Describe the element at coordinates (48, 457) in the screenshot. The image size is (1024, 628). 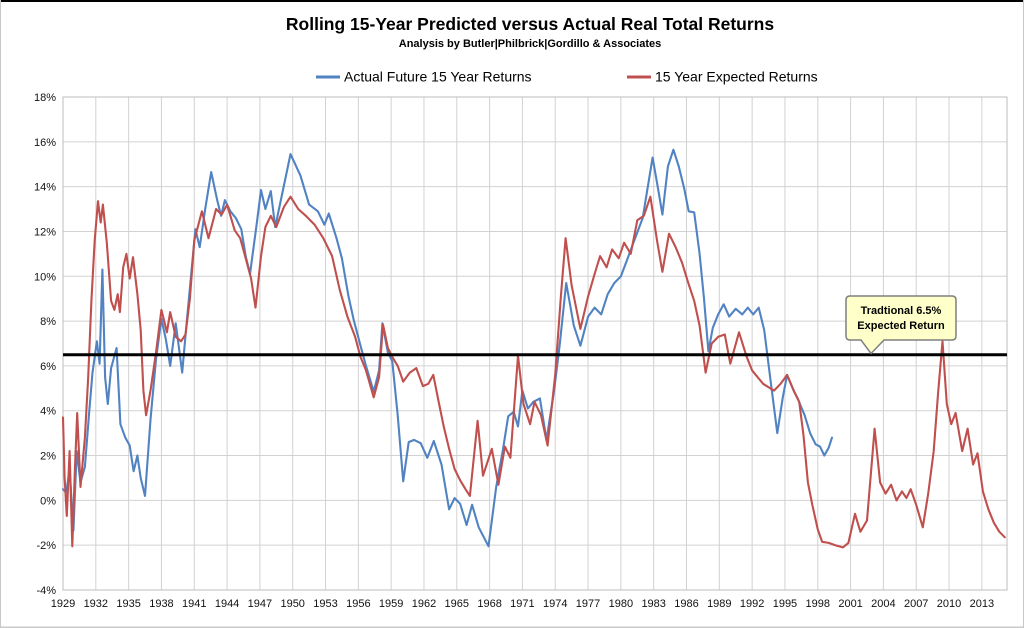
I see `svg-text: 2%` at that location.